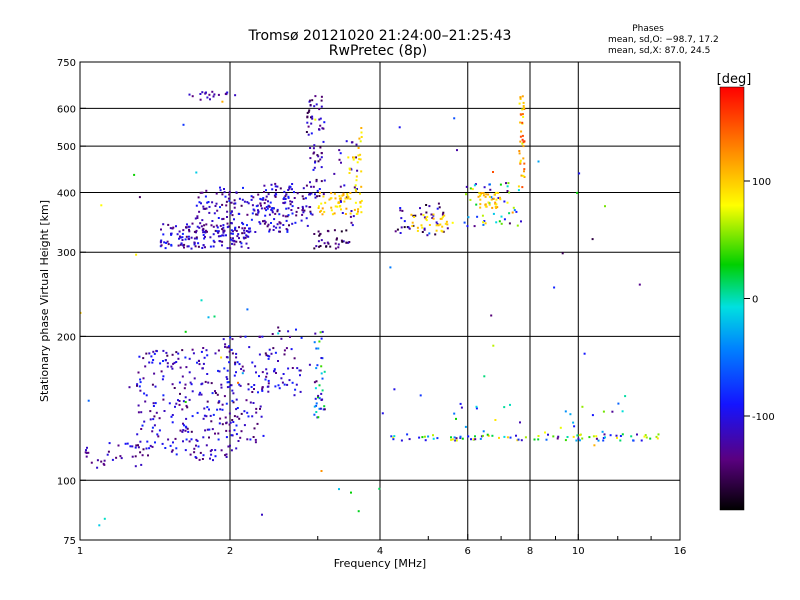  What do you see at coordinates (761, 182) in the screenshot?
I see `colorbar-tick-label: 100` at bounding box center [761, 182].